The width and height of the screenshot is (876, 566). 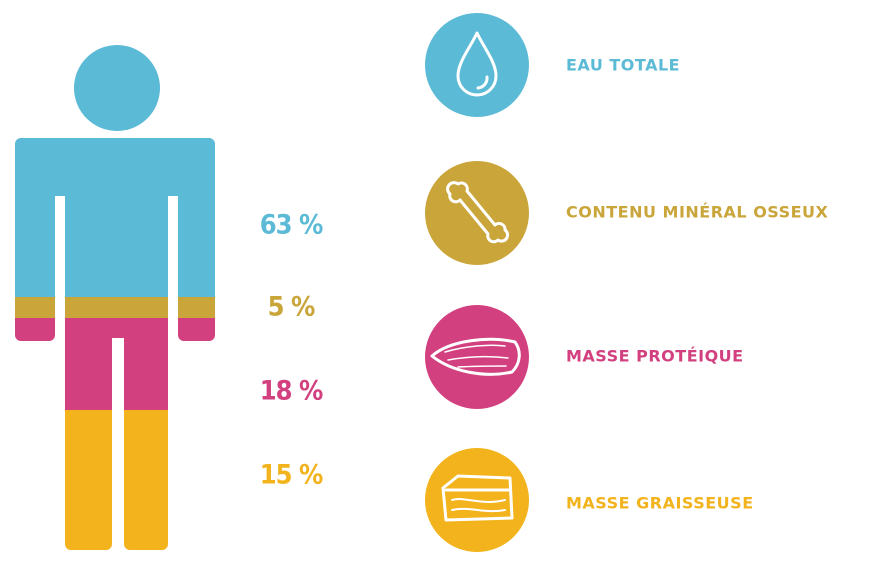 I want to click on bone-band, so click(x=115, y=307).